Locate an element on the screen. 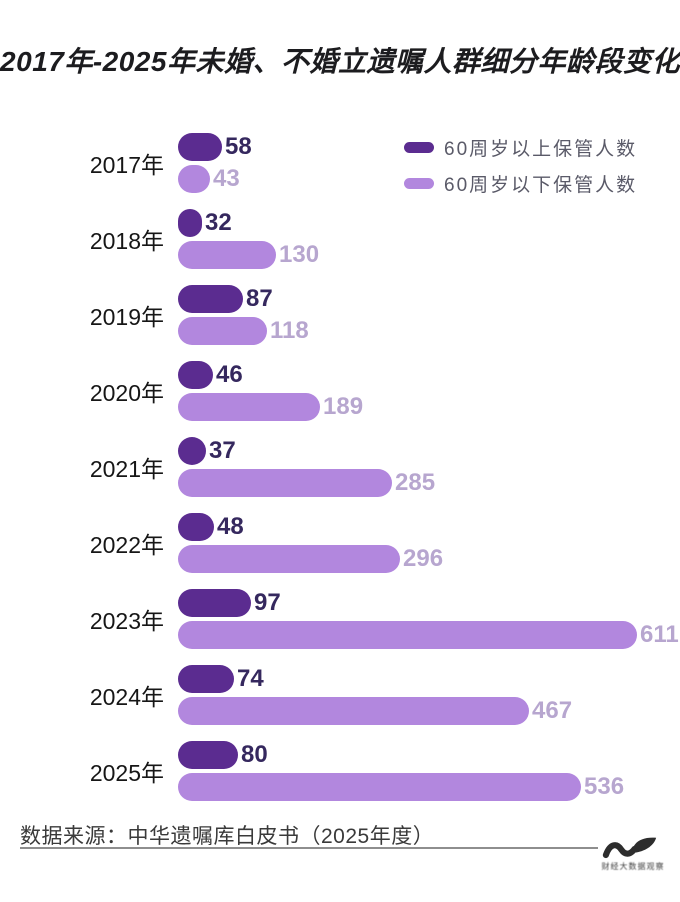  year-label: 2017年 is located at coordinates (126, 165).